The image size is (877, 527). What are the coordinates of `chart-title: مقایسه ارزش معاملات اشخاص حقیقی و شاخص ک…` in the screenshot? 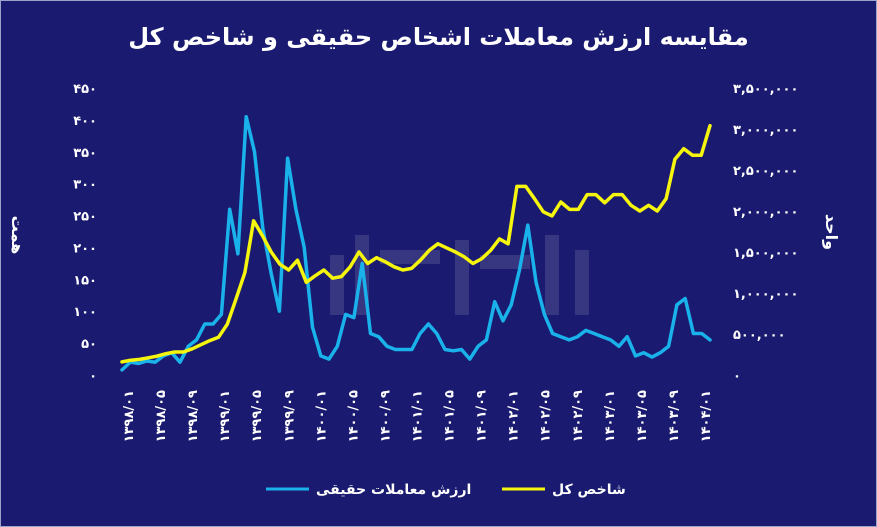 It's located at (438, 37).